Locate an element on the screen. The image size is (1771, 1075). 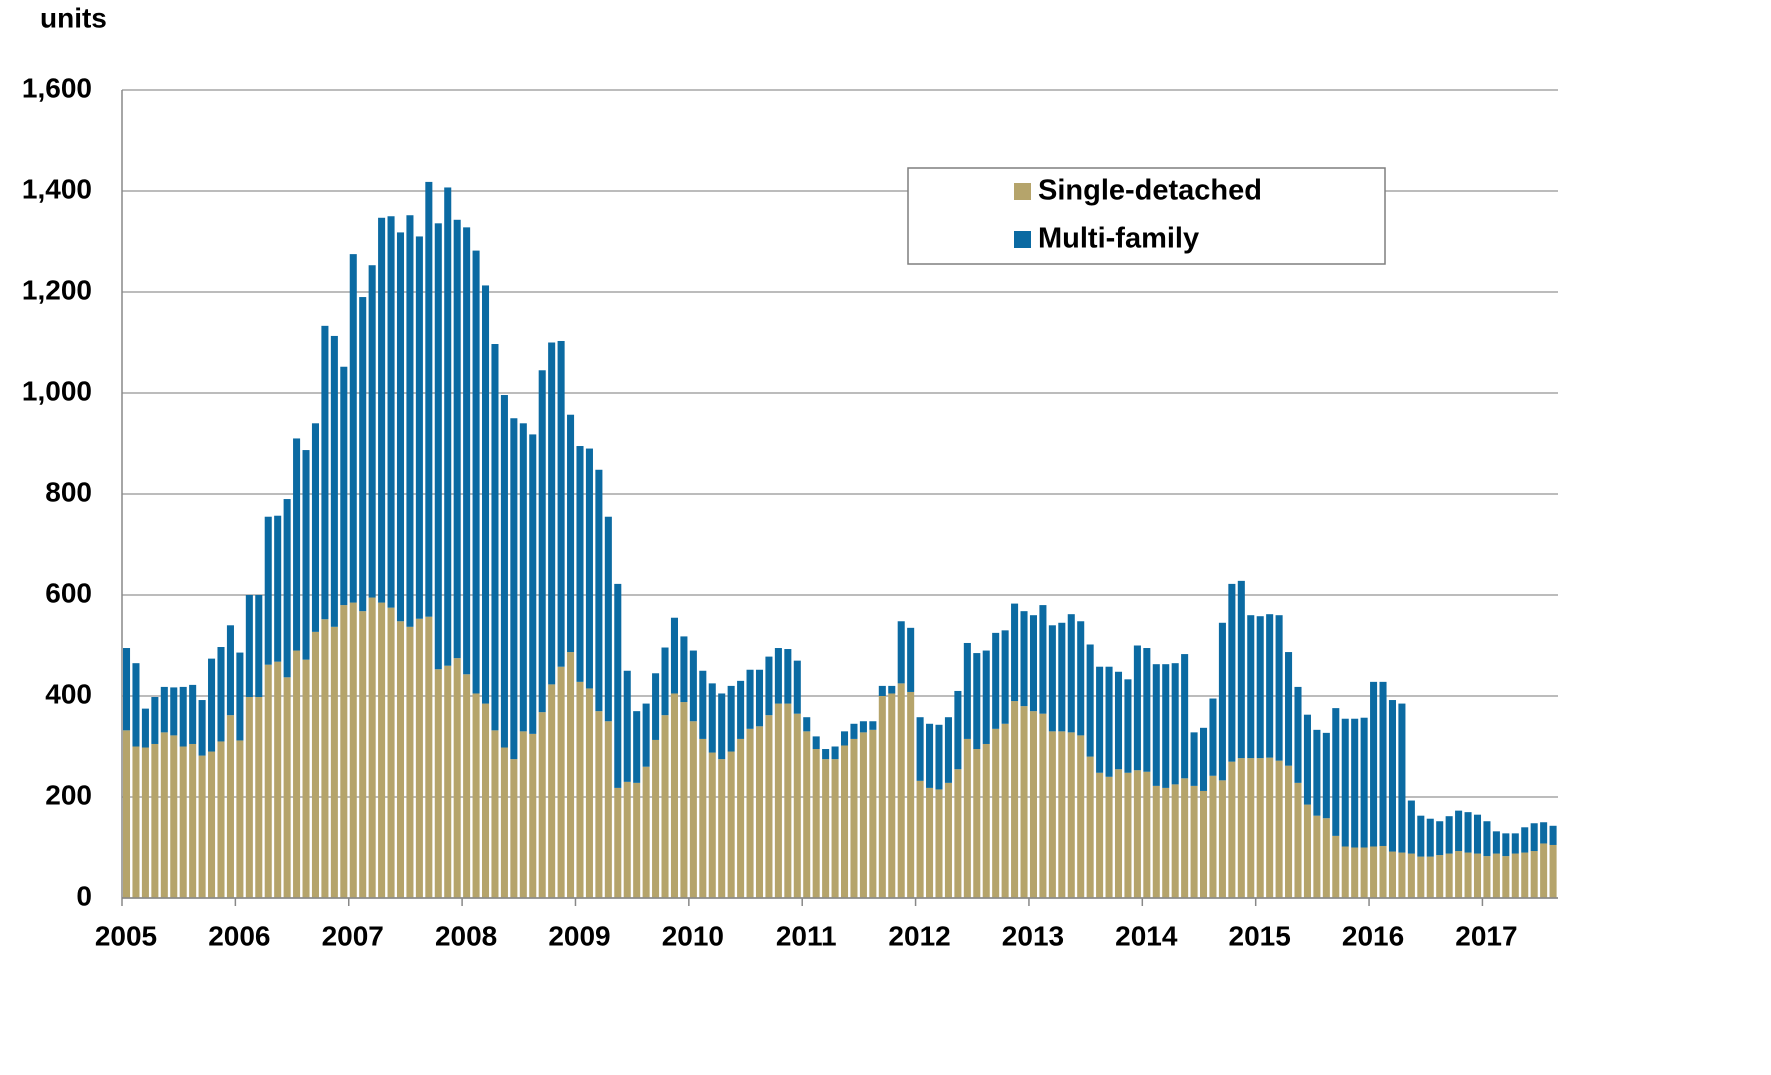
y-tick-label: 400 is located at coordinates (68, 693).